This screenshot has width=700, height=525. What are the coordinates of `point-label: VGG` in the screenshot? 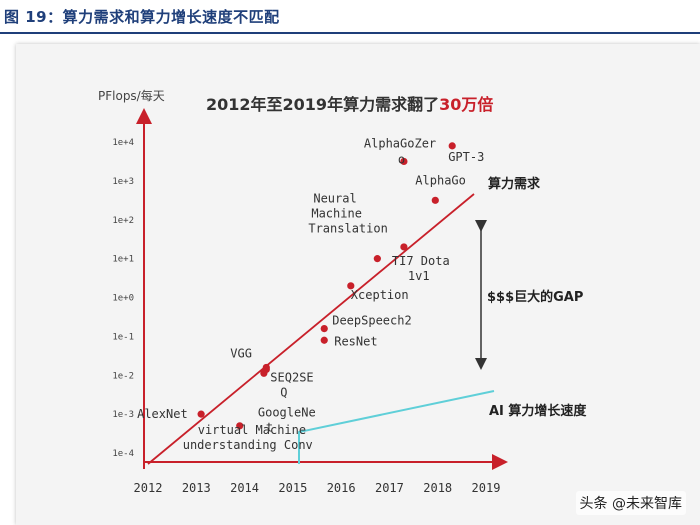 It's located at (241, 353).